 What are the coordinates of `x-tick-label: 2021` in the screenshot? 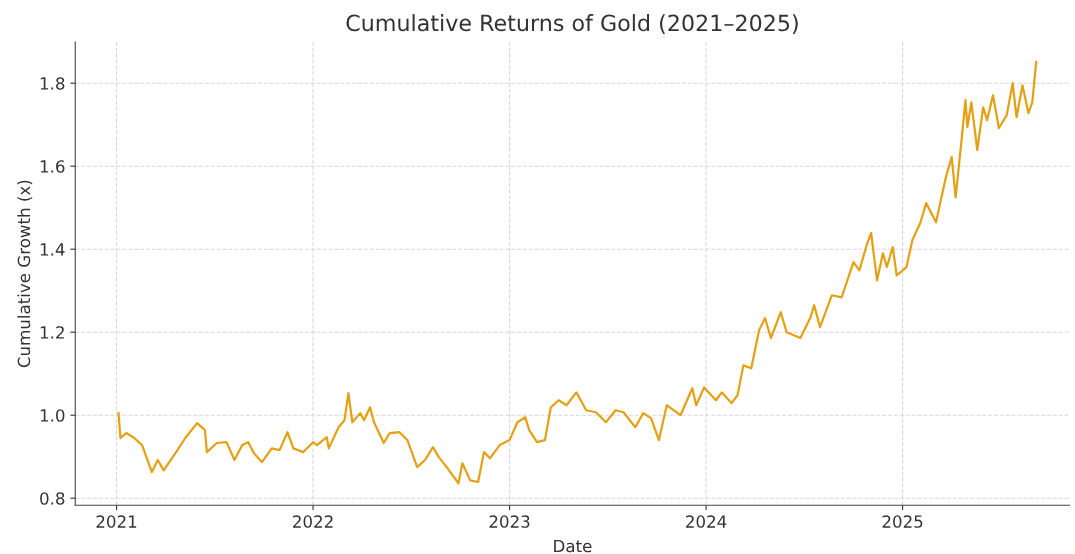 It's located at (116, 521).